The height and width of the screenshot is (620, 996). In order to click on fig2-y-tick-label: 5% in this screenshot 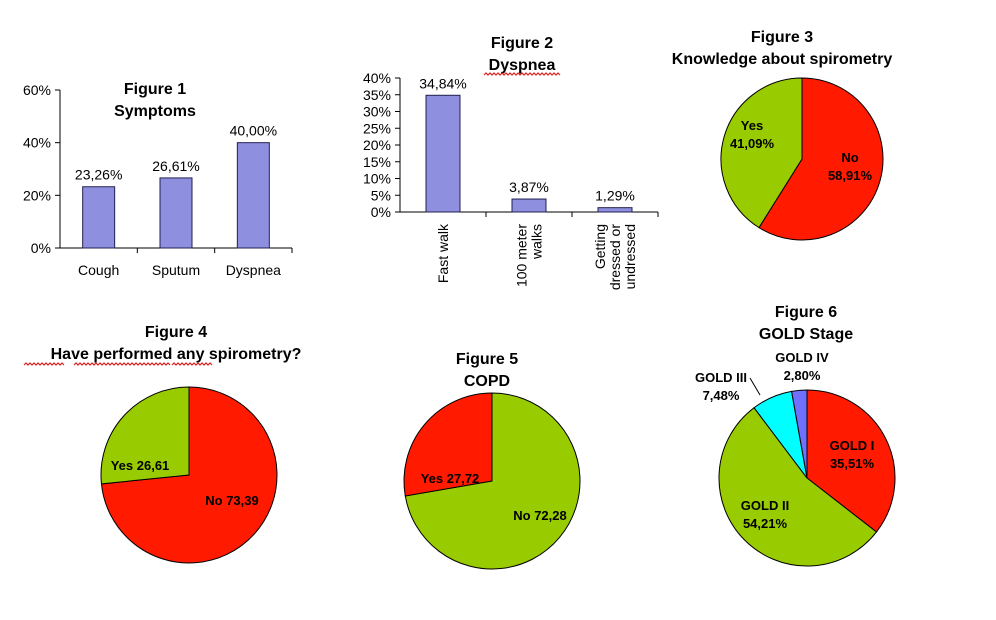, I will do `click(381, 195)`.